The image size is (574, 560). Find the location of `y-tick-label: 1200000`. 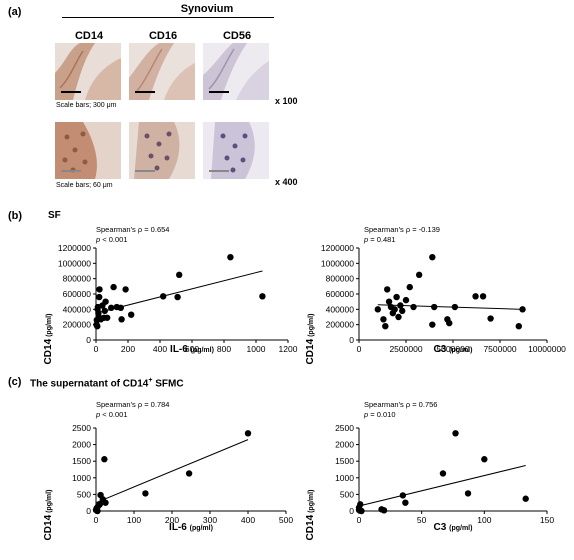

y-tick-label: 1200000 is located at coordinates (337, 248).